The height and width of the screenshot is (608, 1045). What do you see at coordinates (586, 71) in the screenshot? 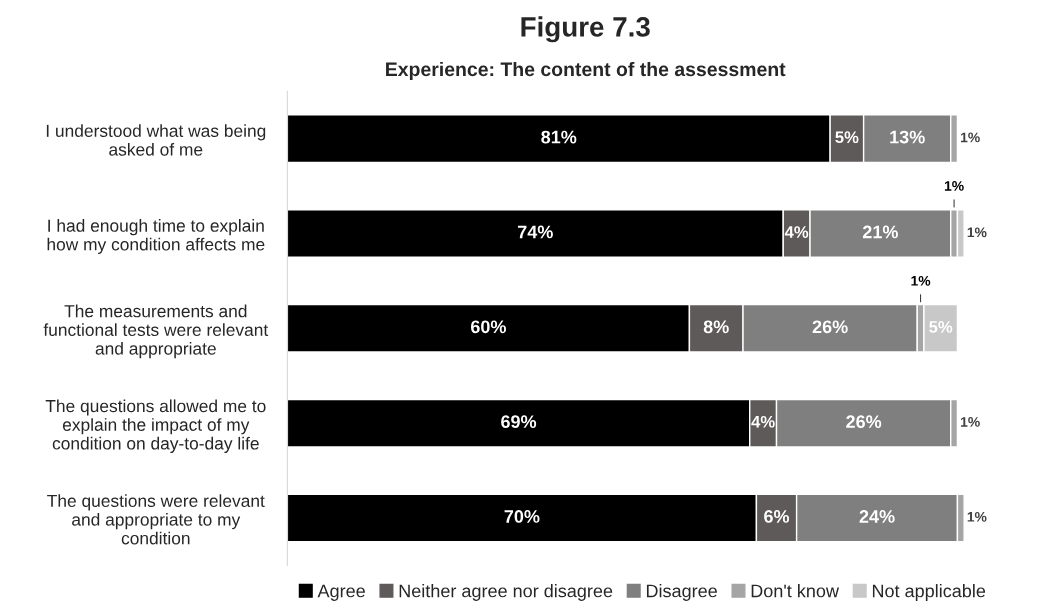
I see `chart-subtitle: Experience: The content of the assessment` at bounding box center [586, 71].